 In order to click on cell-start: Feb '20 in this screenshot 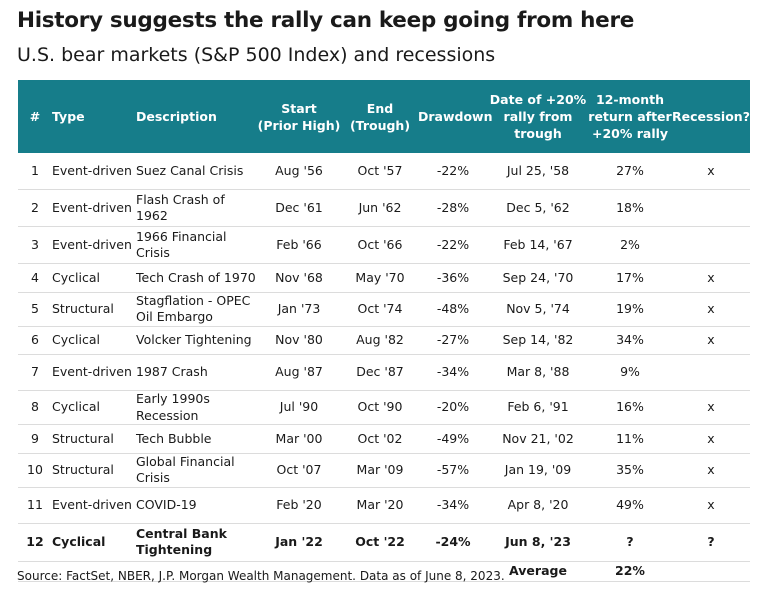, I will do `click(299, 505)`.